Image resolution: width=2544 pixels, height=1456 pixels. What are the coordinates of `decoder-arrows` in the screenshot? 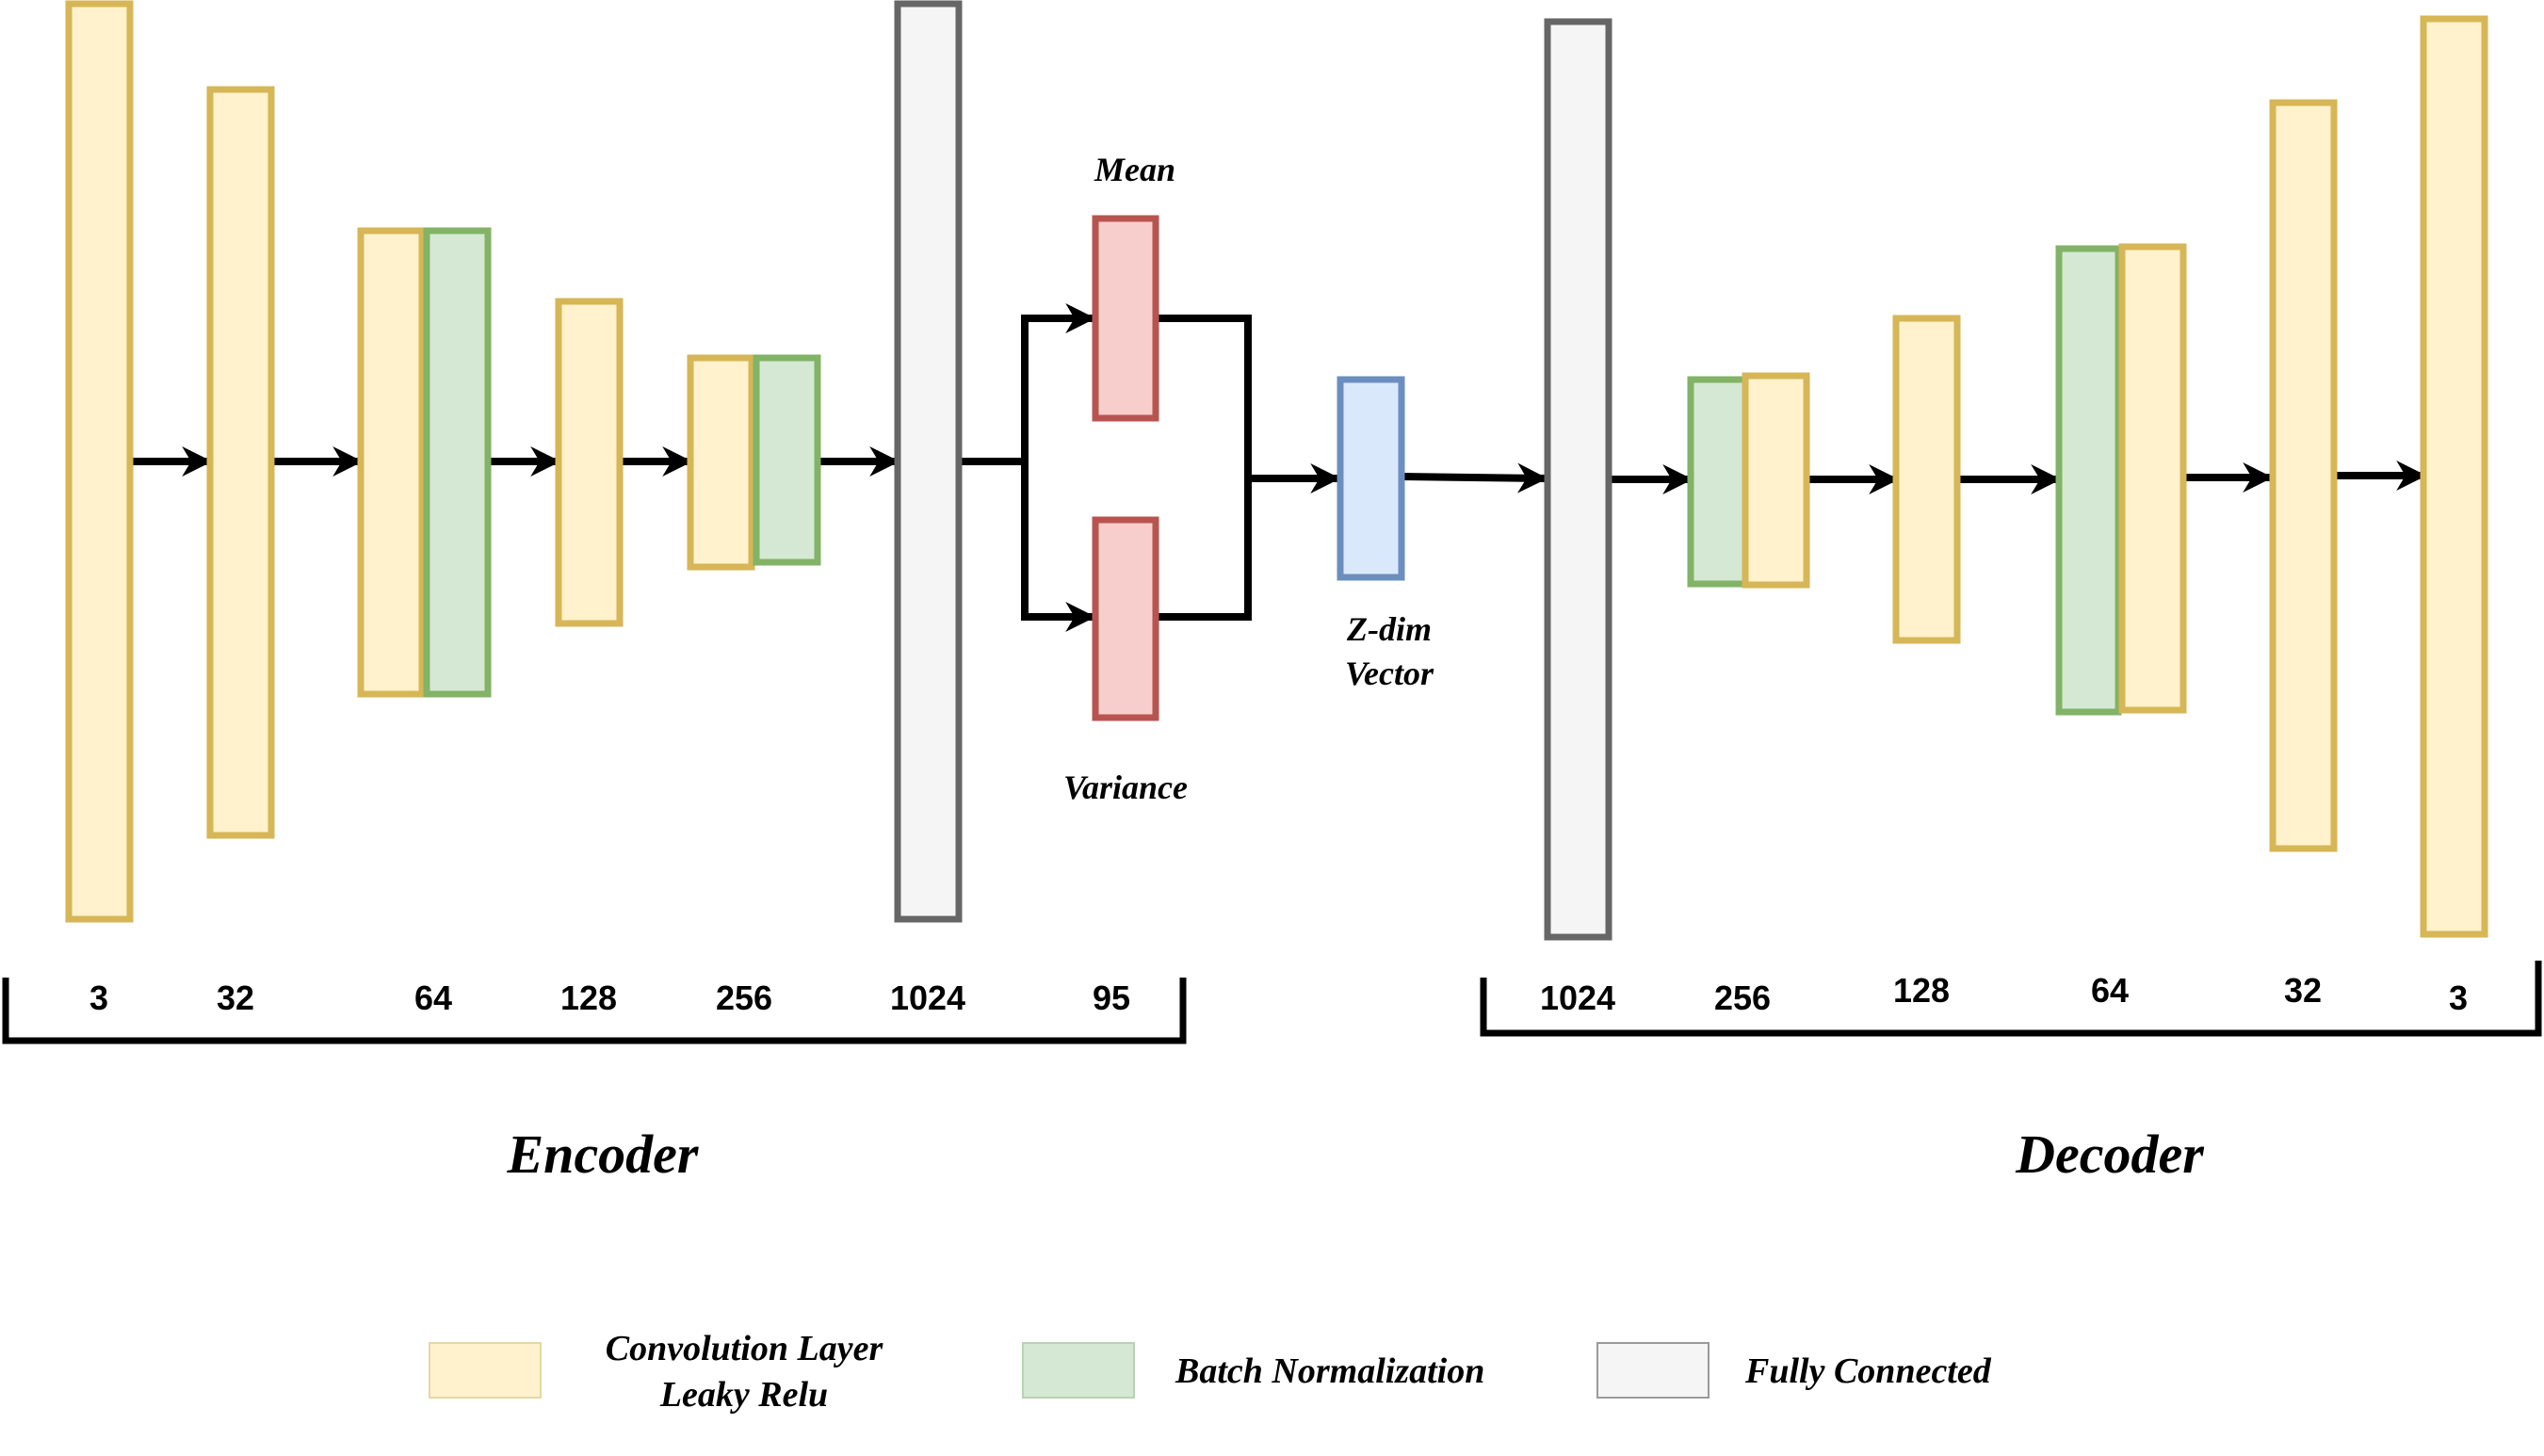 It's located at (2018, 477).